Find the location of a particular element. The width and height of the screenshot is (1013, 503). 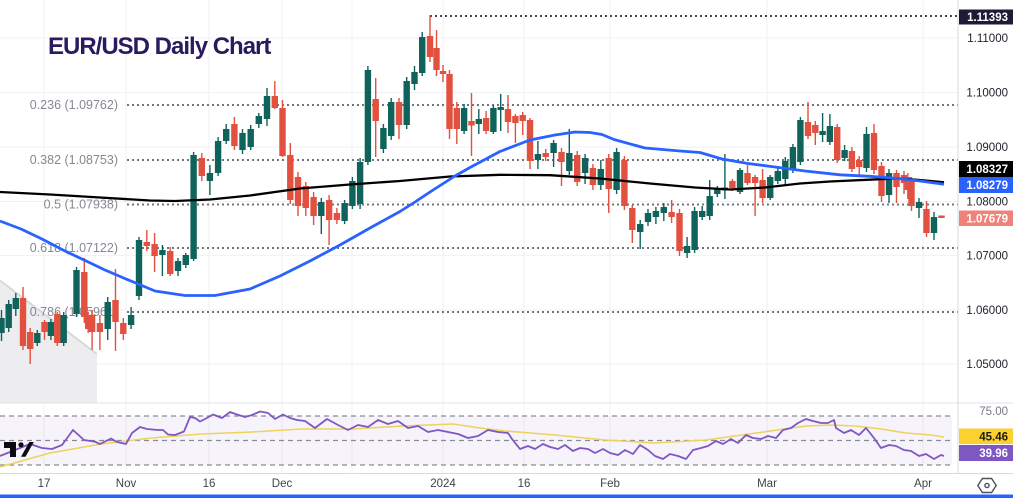

svg-text: 1.10000 is located at coordinates (987, 94).